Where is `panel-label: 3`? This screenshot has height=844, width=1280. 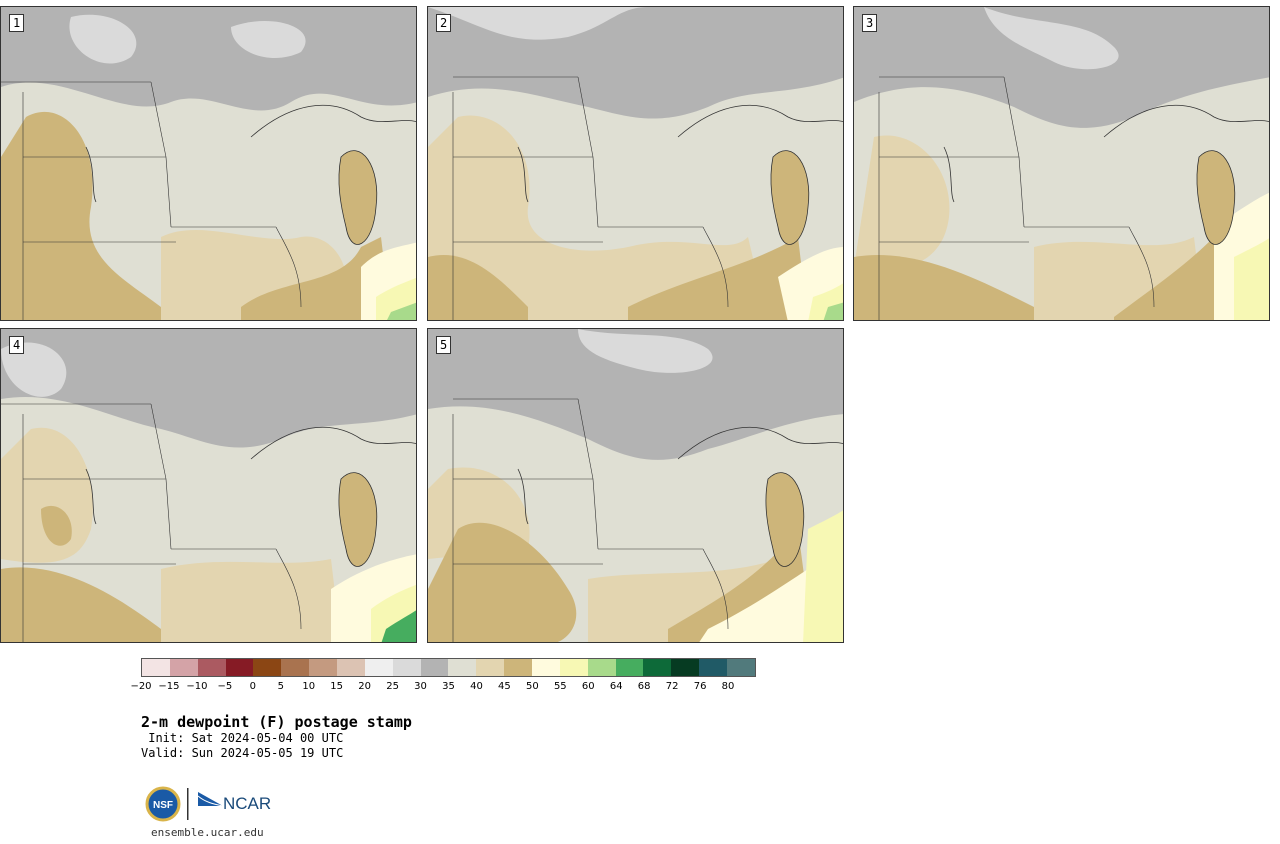 panel-label: 3 is located at coordinates (870, 23).